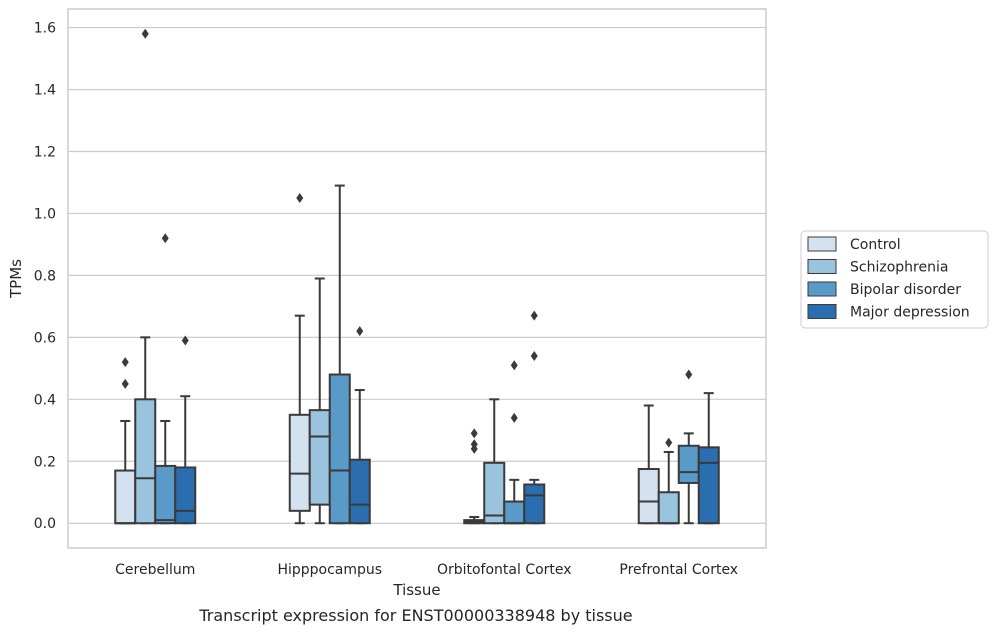 This screenshot has width=997, height=634. I want to click on x-tick-label: Prefrontal Cortex, so click(678, 570).